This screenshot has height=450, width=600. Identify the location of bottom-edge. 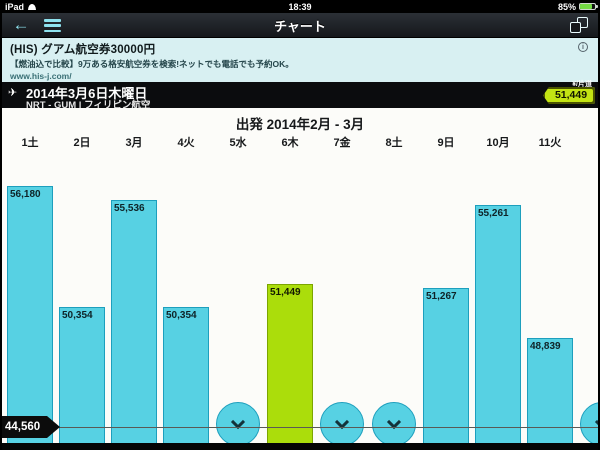
(300, 446).